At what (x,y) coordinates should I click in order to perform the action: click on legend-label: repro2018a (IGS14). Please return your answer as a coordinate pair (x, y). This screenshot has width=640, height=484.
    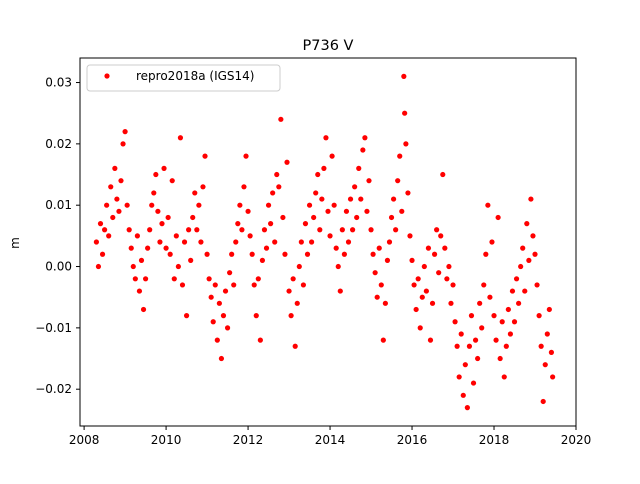
    Looking at the image, I should click on (195, 76).